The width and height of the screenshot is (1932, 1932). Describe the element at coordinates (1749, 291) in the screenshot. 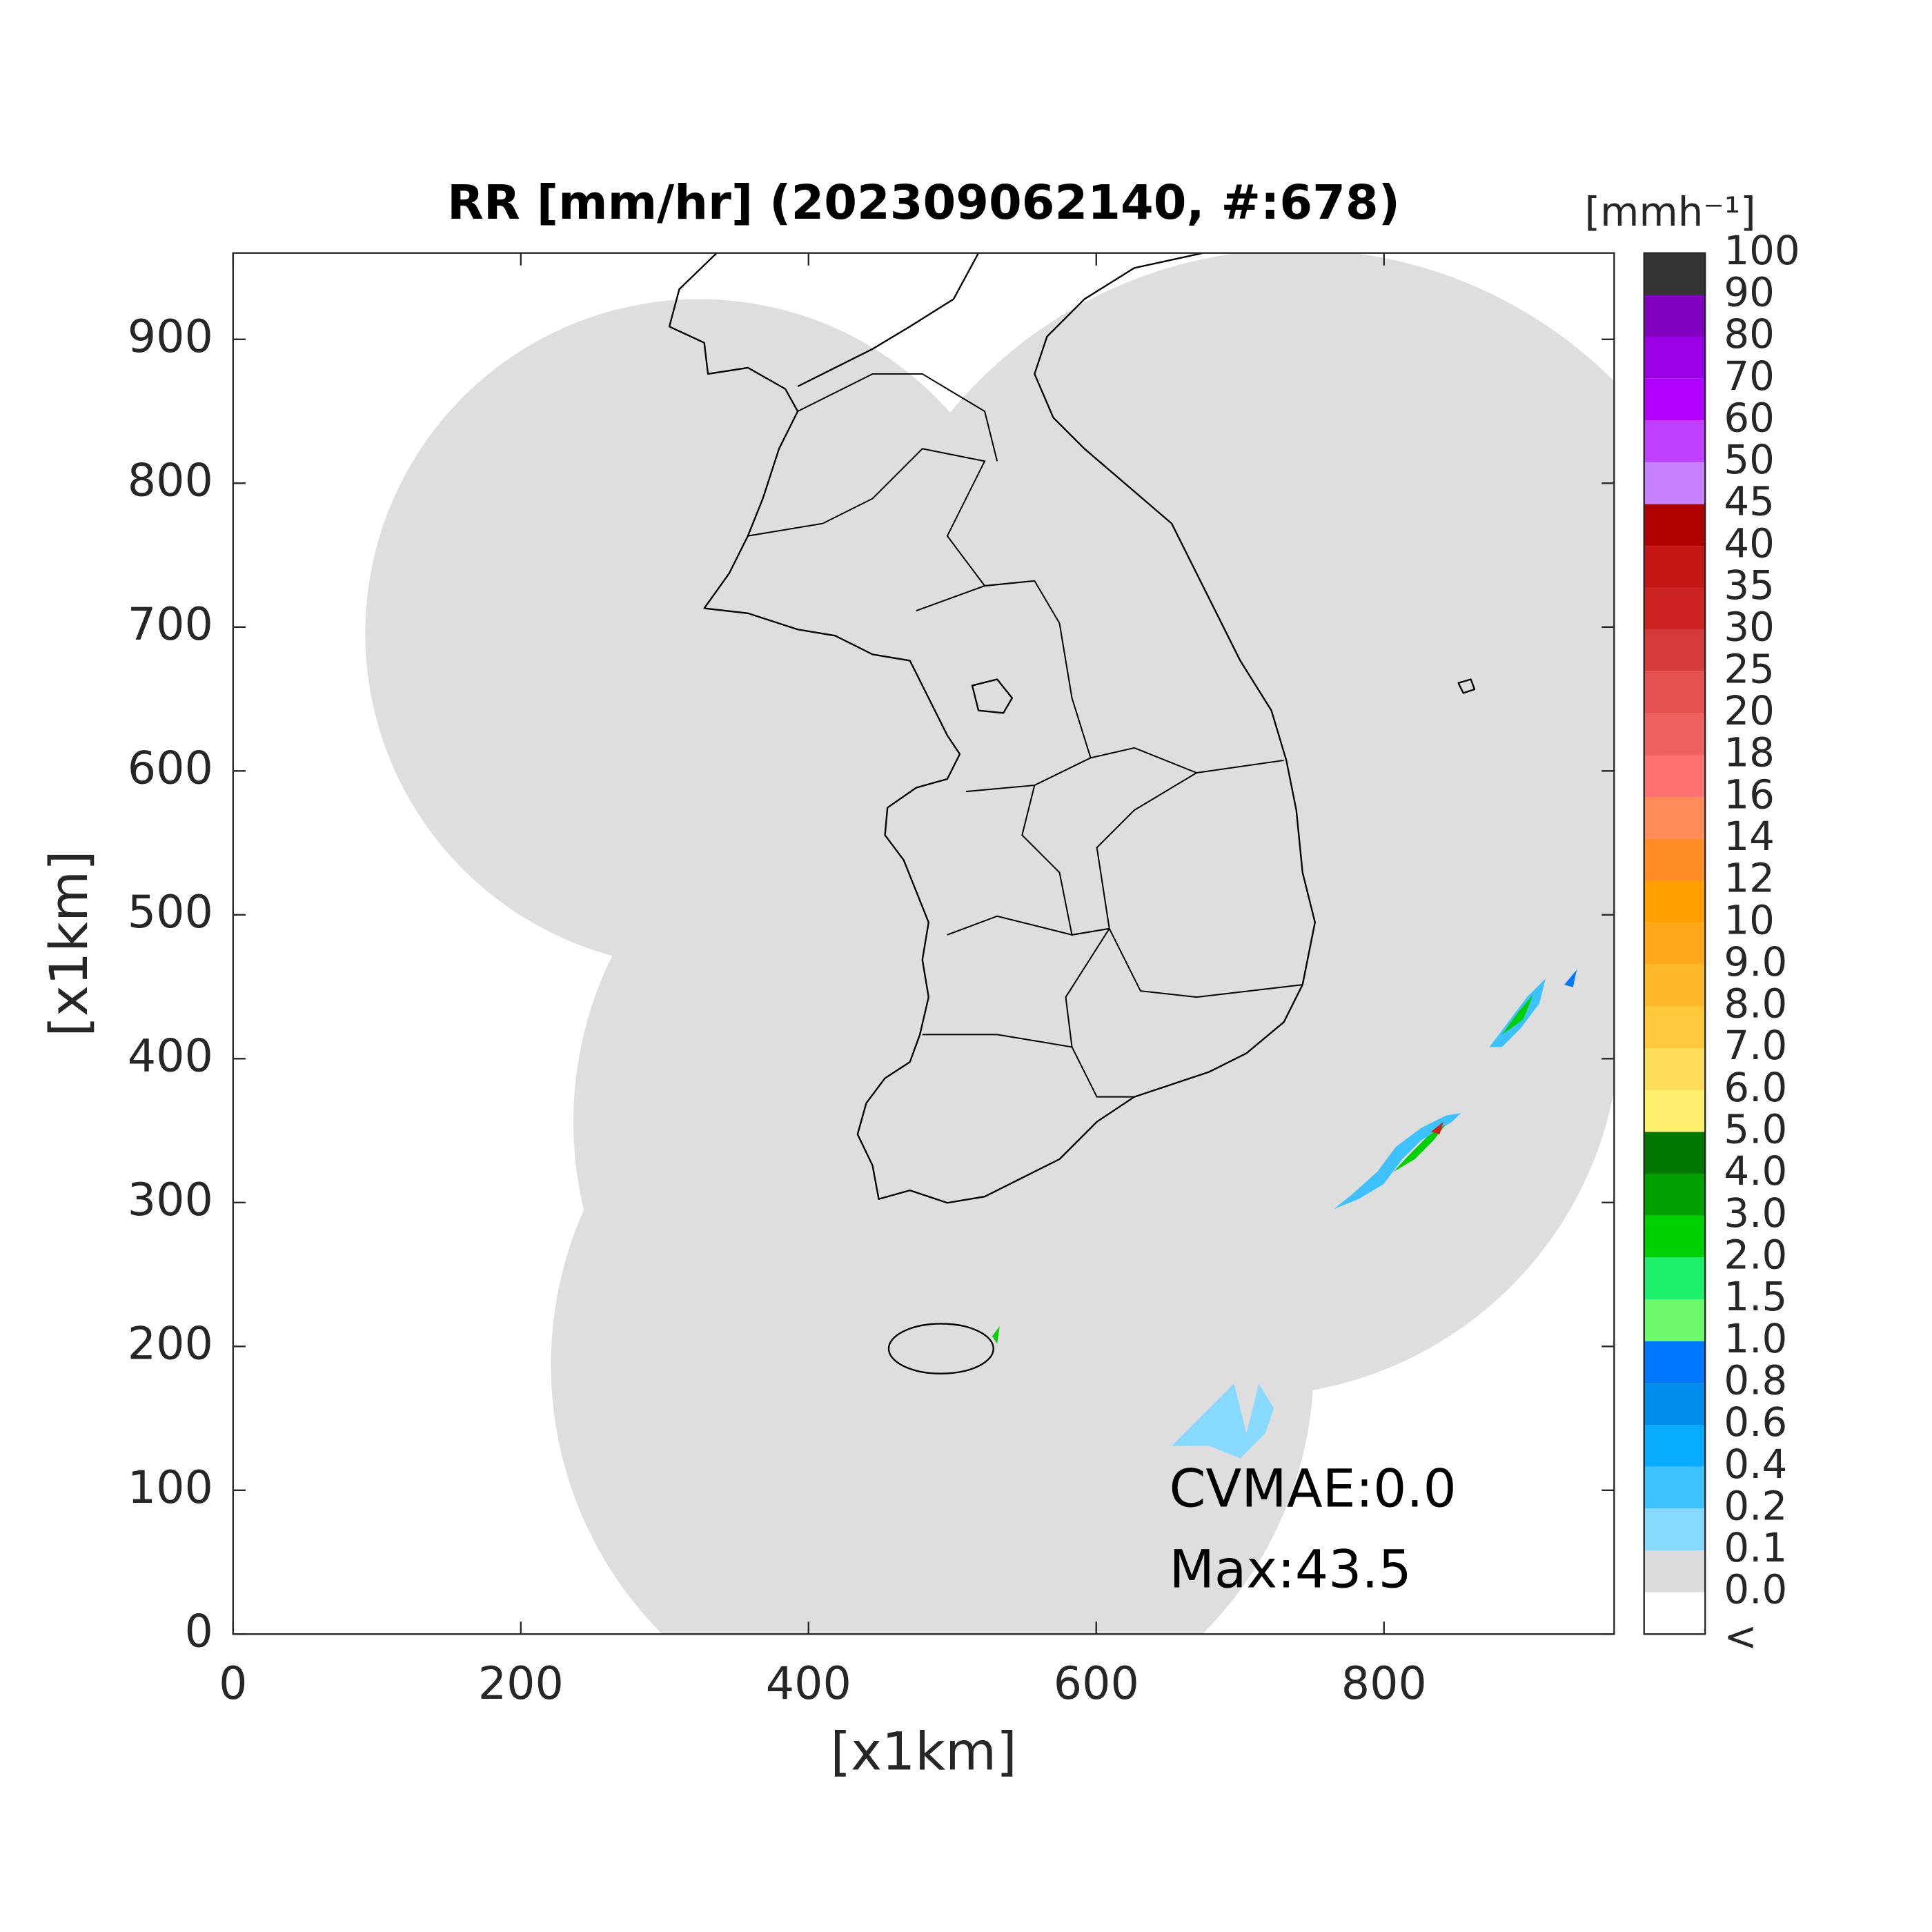

I see `colorbar-label: 90` at that location.